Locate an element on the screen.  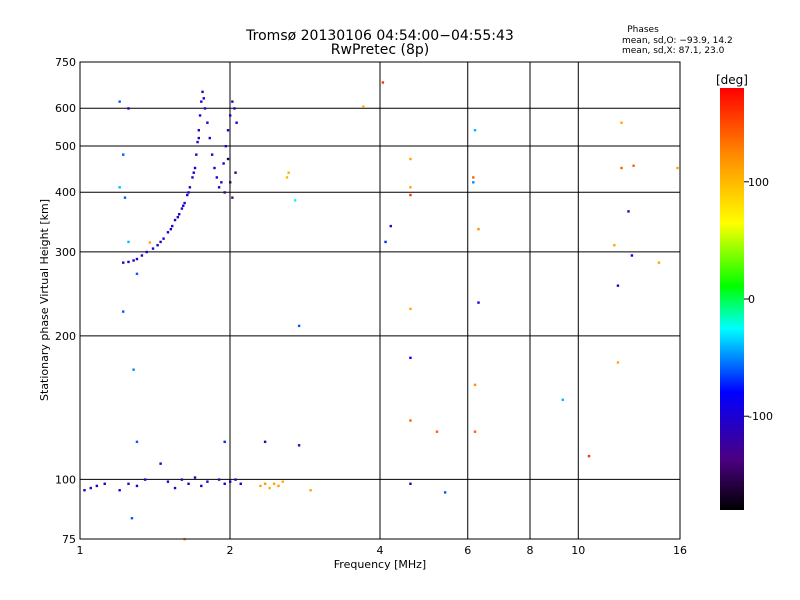
colorbar-ticks: 100 0 -100 is located at coordinates (758, 299).